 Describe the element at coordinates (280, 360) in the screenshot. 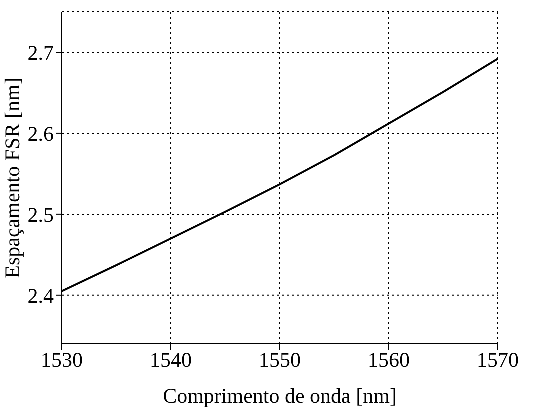

I see `x-tick-label: 1550` at that location.